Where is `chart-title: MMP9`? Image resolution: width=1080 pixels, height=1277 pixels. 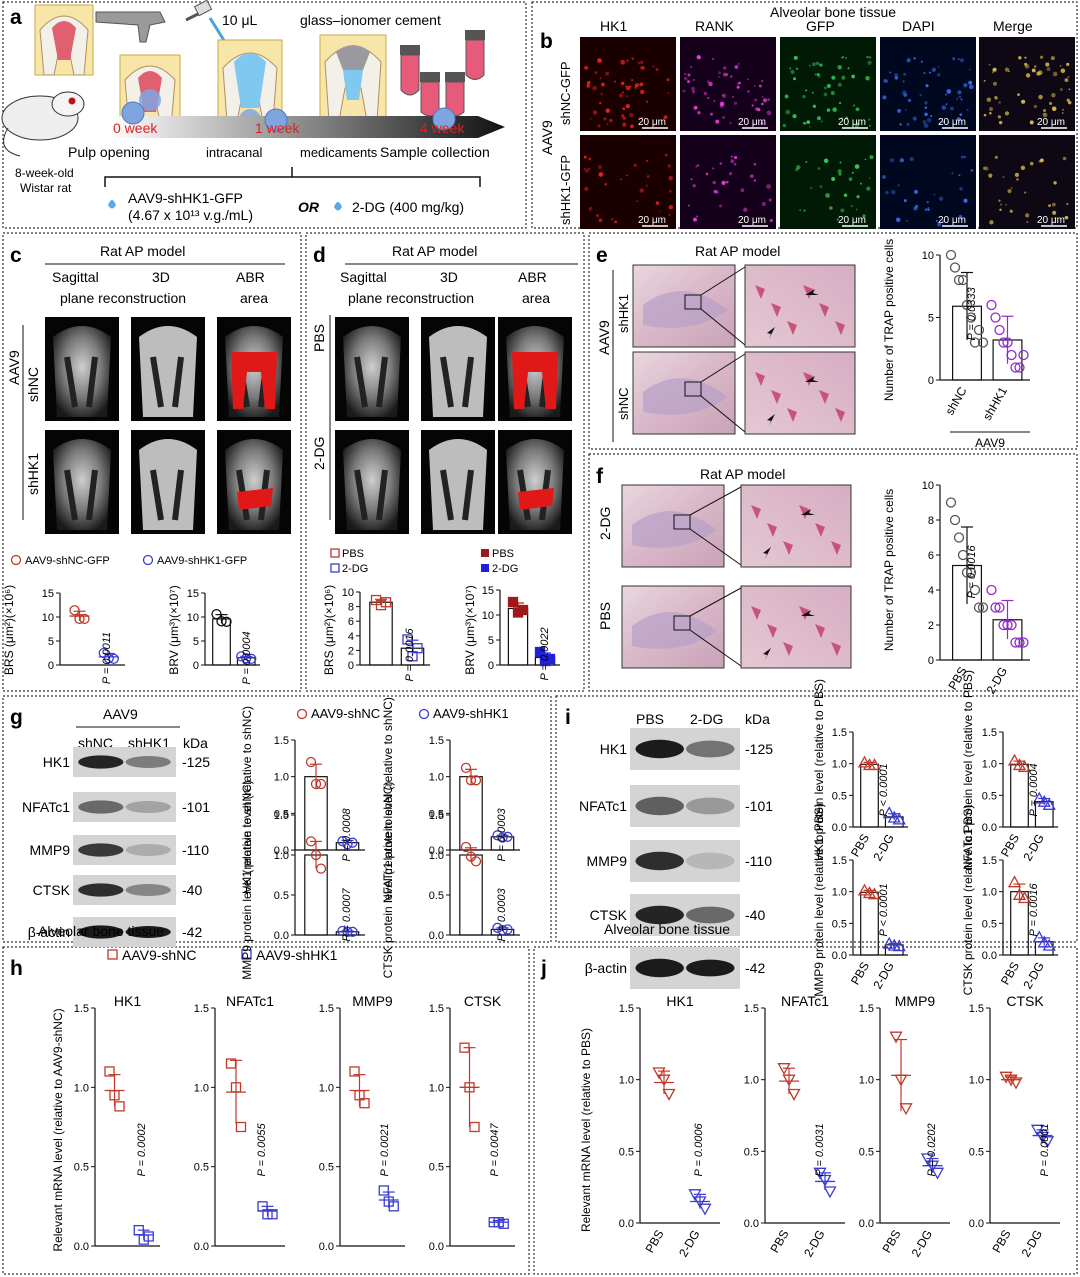 chart-title: MMP9 is located at coordinates (372, 1001).